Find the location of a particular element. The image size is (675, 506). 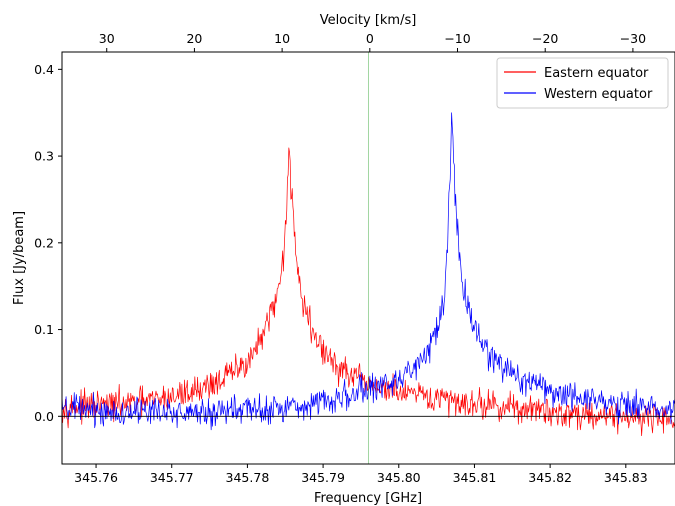

x2-axis-title: Velocity [km/s] is located at coordinates (368, 20).